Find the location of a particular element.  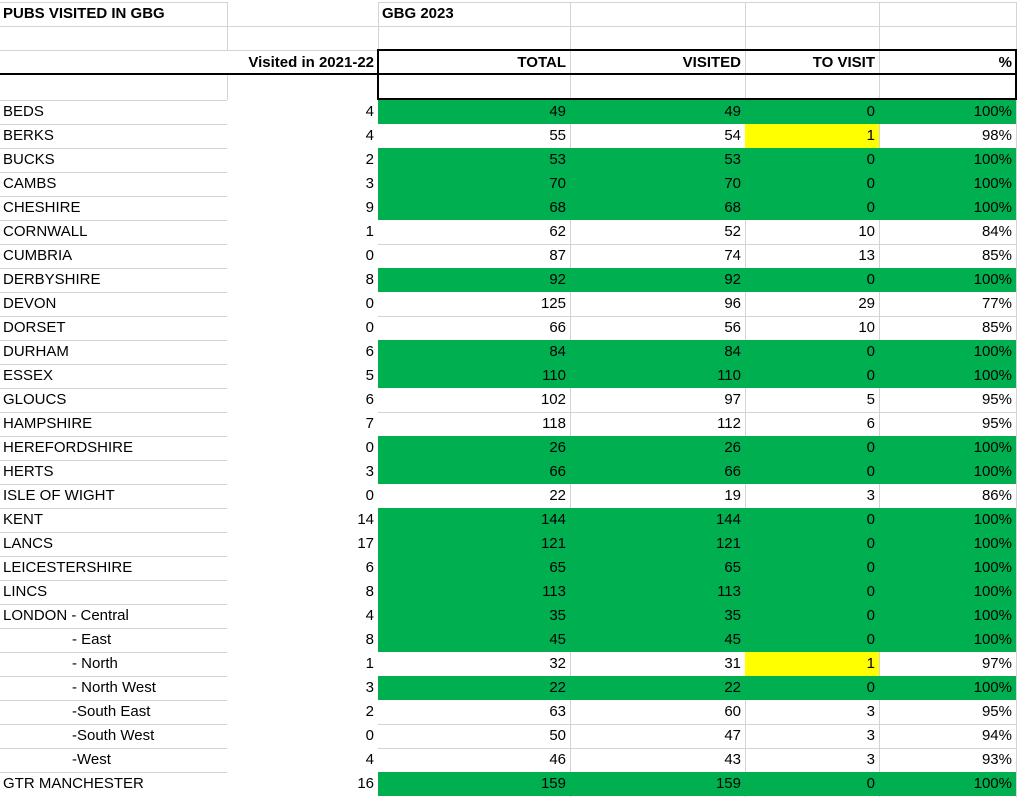

visited-cell: 31 is located at coordinates (732, 663).